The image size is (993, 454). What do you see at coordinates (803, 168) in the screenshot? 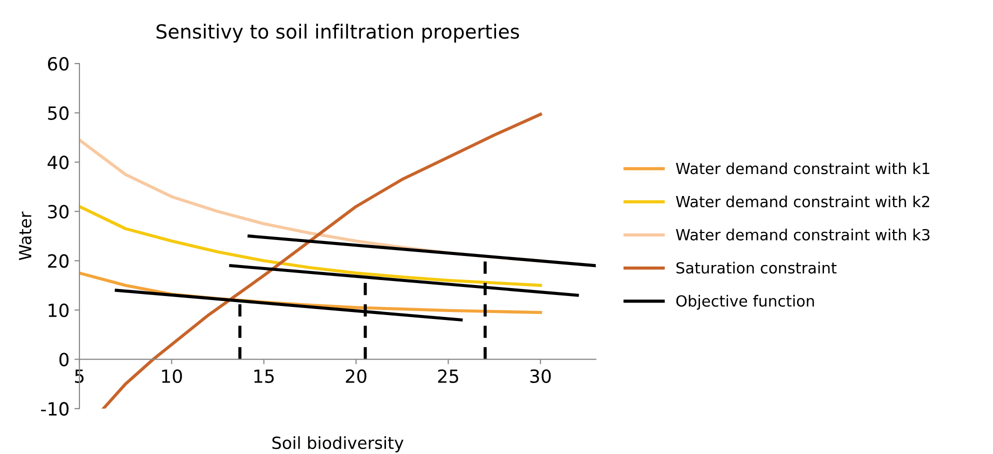
I see `legend-label: Water demand constraint with k1` at bounding box center [803, 168].